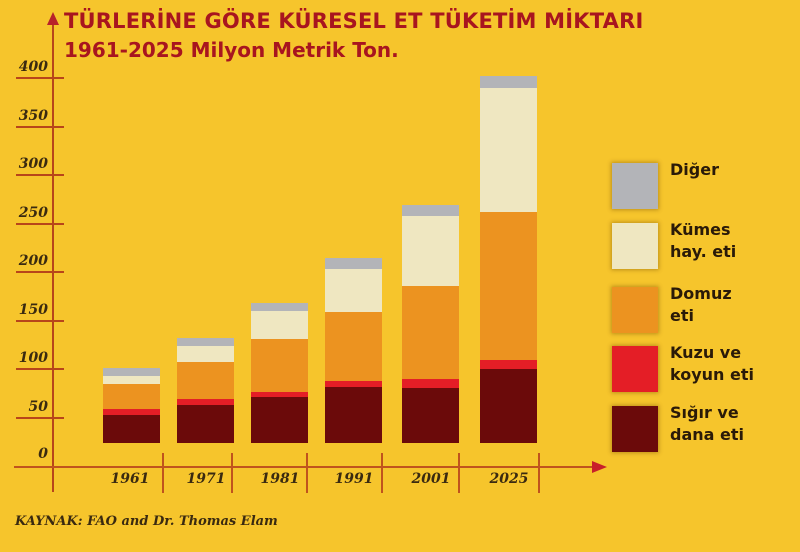 This screenshot has width=800, height=552. What do you see at coordinates (304, 467) in the screenshot?
I see `x-axis-line` at bounding box center [304, 467].